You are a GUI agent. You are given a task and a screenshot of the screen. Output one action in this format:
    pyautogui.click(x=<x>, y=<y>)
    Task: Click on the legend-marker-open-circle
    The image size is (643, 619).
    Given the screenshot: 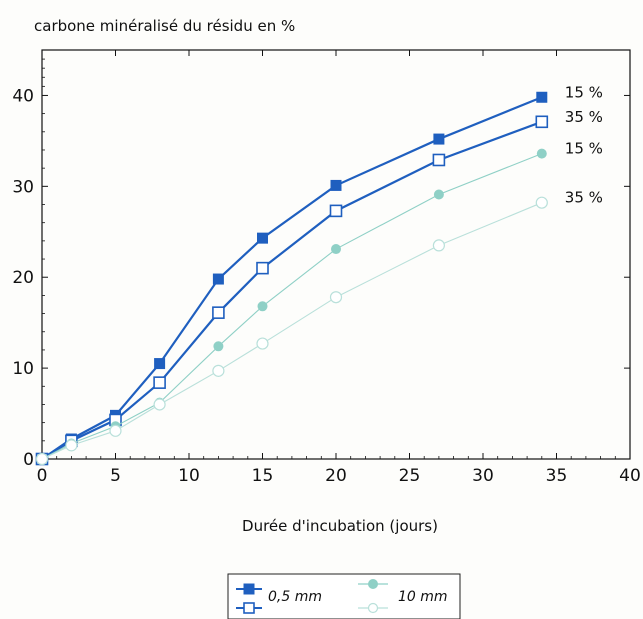 What is the action you would take?
    pyautogui.click(x=373, y=608)
    